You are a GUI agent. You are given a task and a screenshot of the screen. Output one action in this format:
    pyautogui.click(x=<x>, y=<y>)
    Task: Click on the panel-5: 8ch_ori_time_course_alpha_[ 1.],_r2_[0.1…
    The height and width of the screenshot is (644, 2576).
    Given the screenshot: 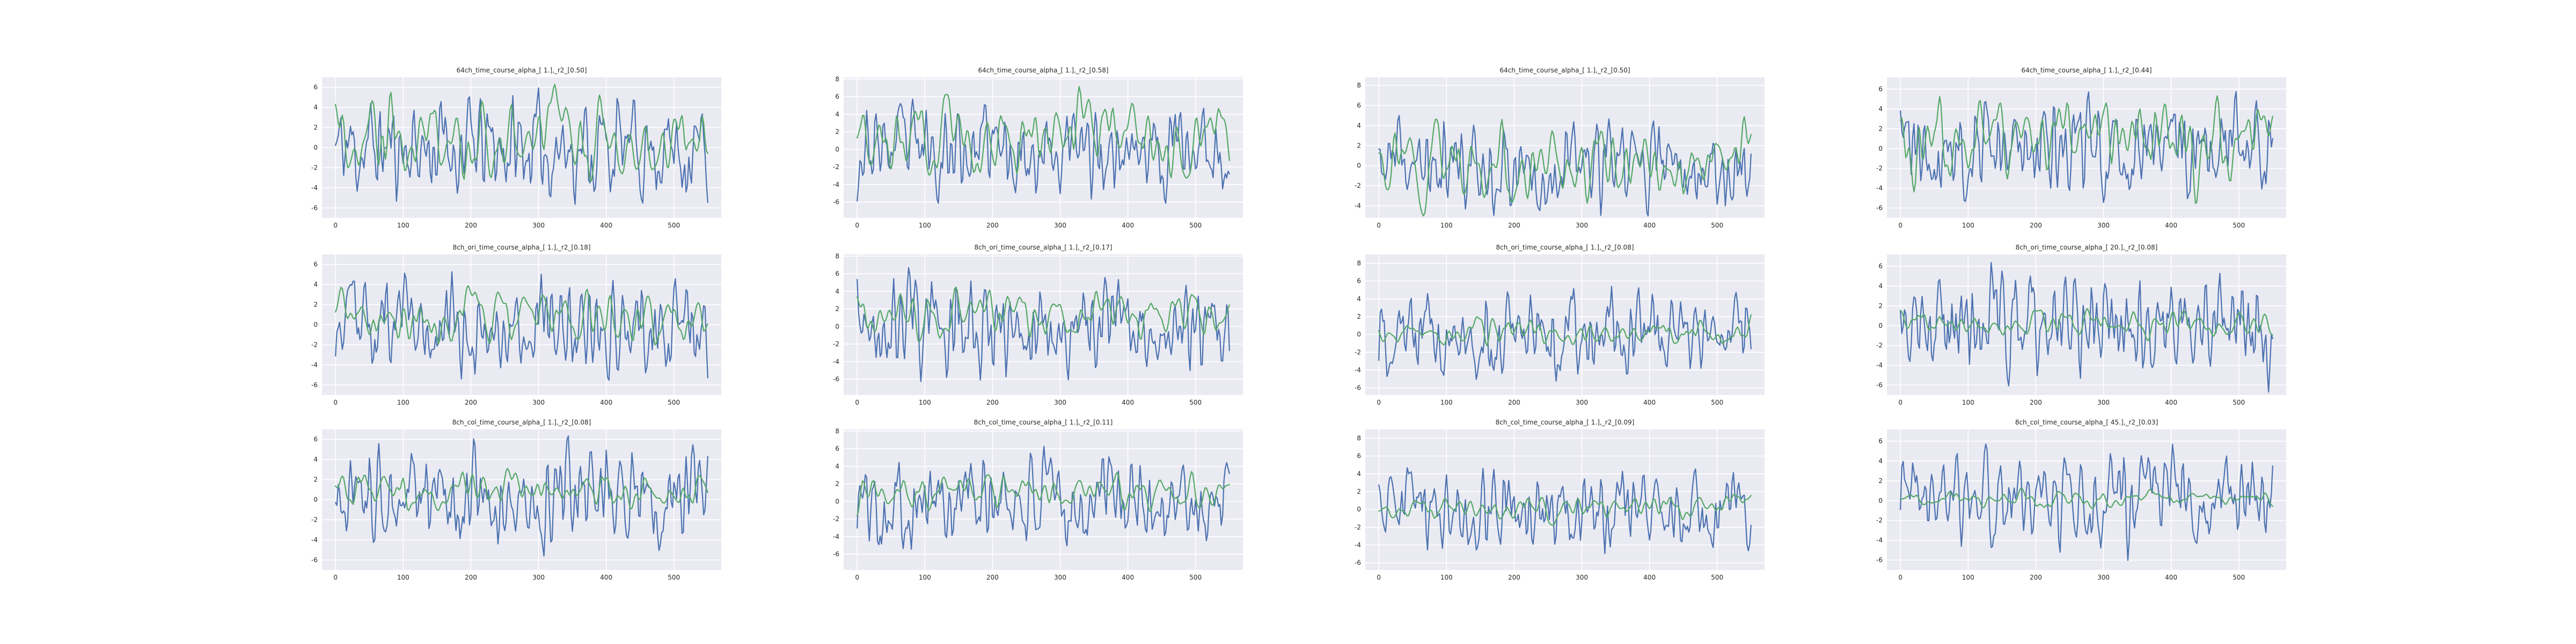 What is the action you would take?
    pyautogui.click(x=516, y=325)
    